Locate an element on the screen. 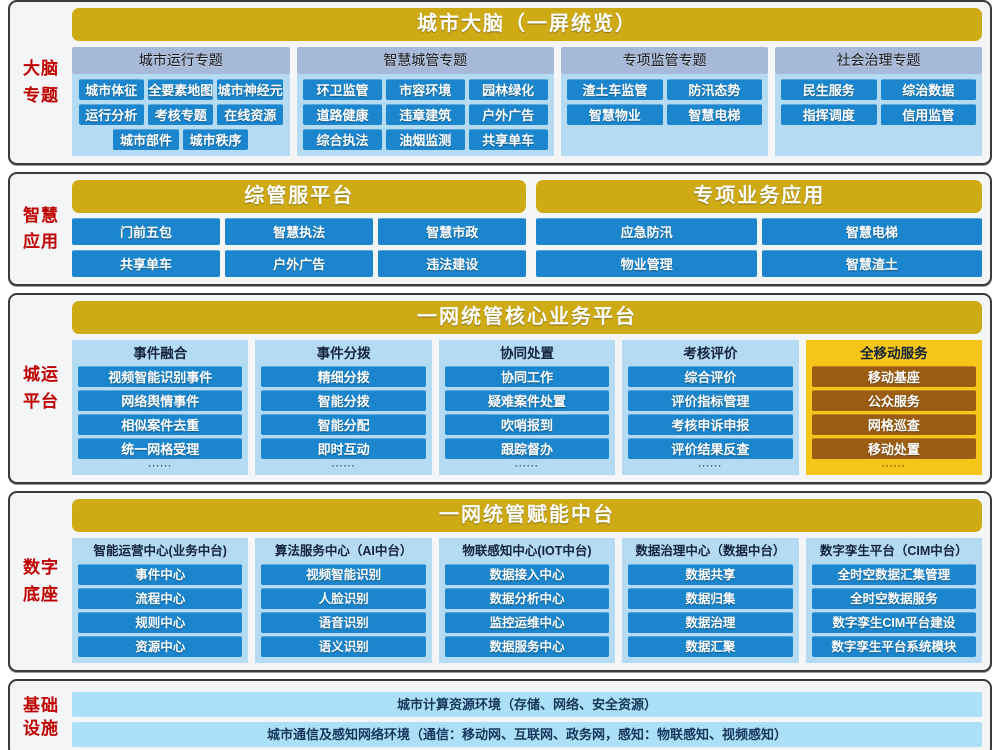 The width and height of the screenshot is (1000, 750). theme-tile: 智慧物业 is located at coordinates (615, 114).